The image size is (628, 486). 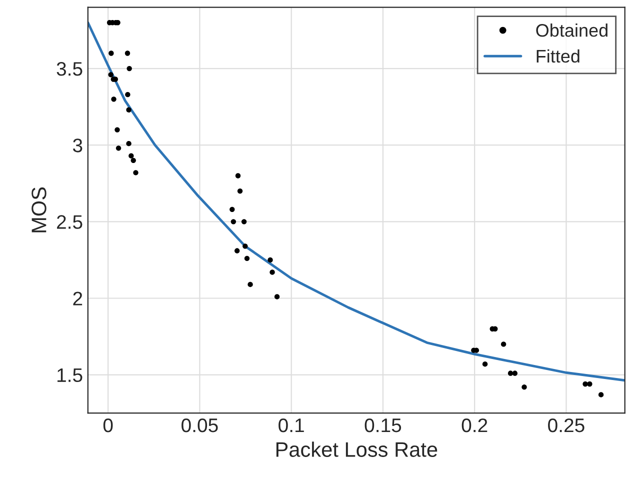 What do you see at coordinates (77, 145) in the screenshot?
I see `y-tick-label: 3` at bounding box center [77, 145].